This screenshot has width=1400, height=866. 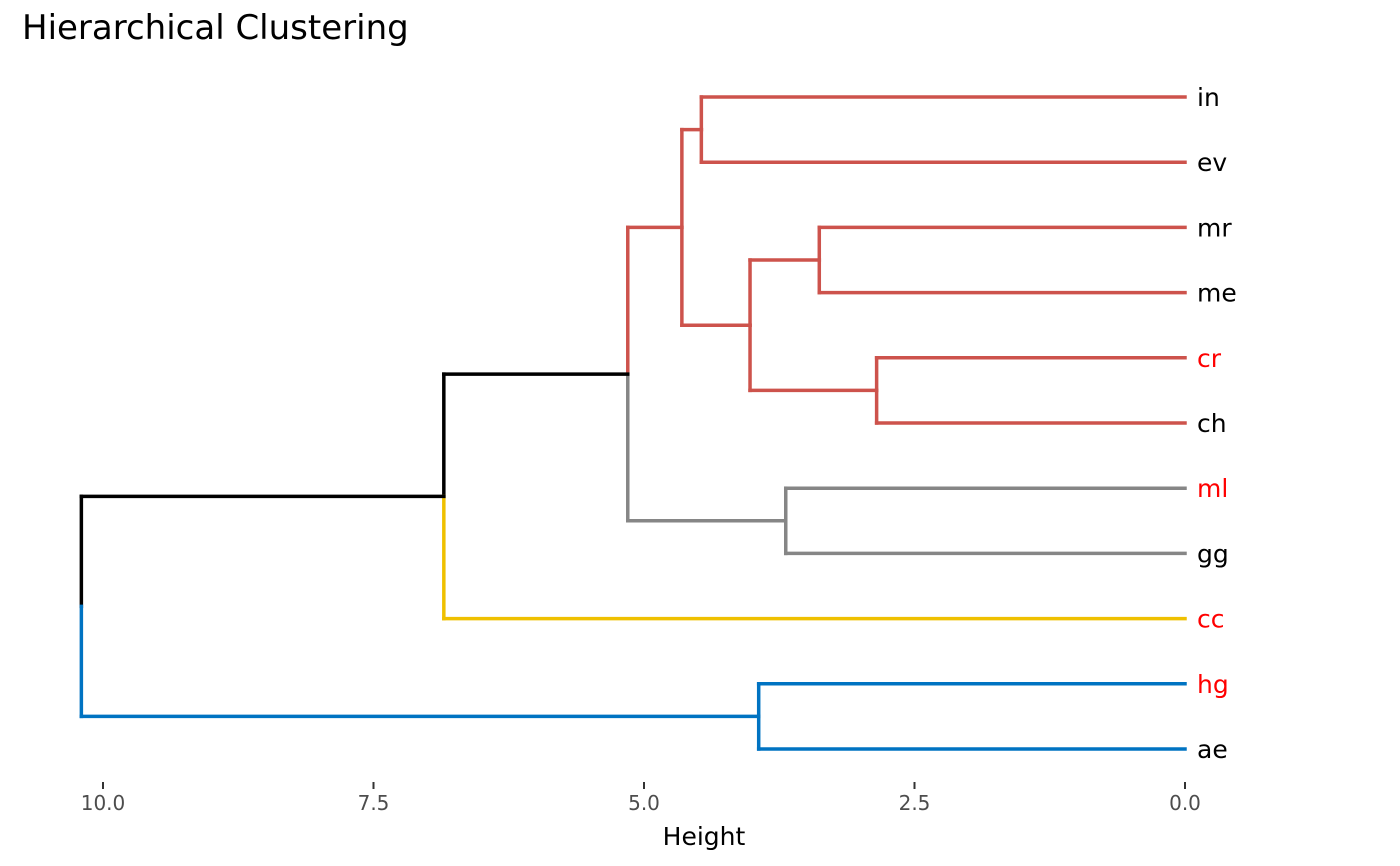 I want to click on leaf-label-ae: ae, so click(x=1212, y=749).